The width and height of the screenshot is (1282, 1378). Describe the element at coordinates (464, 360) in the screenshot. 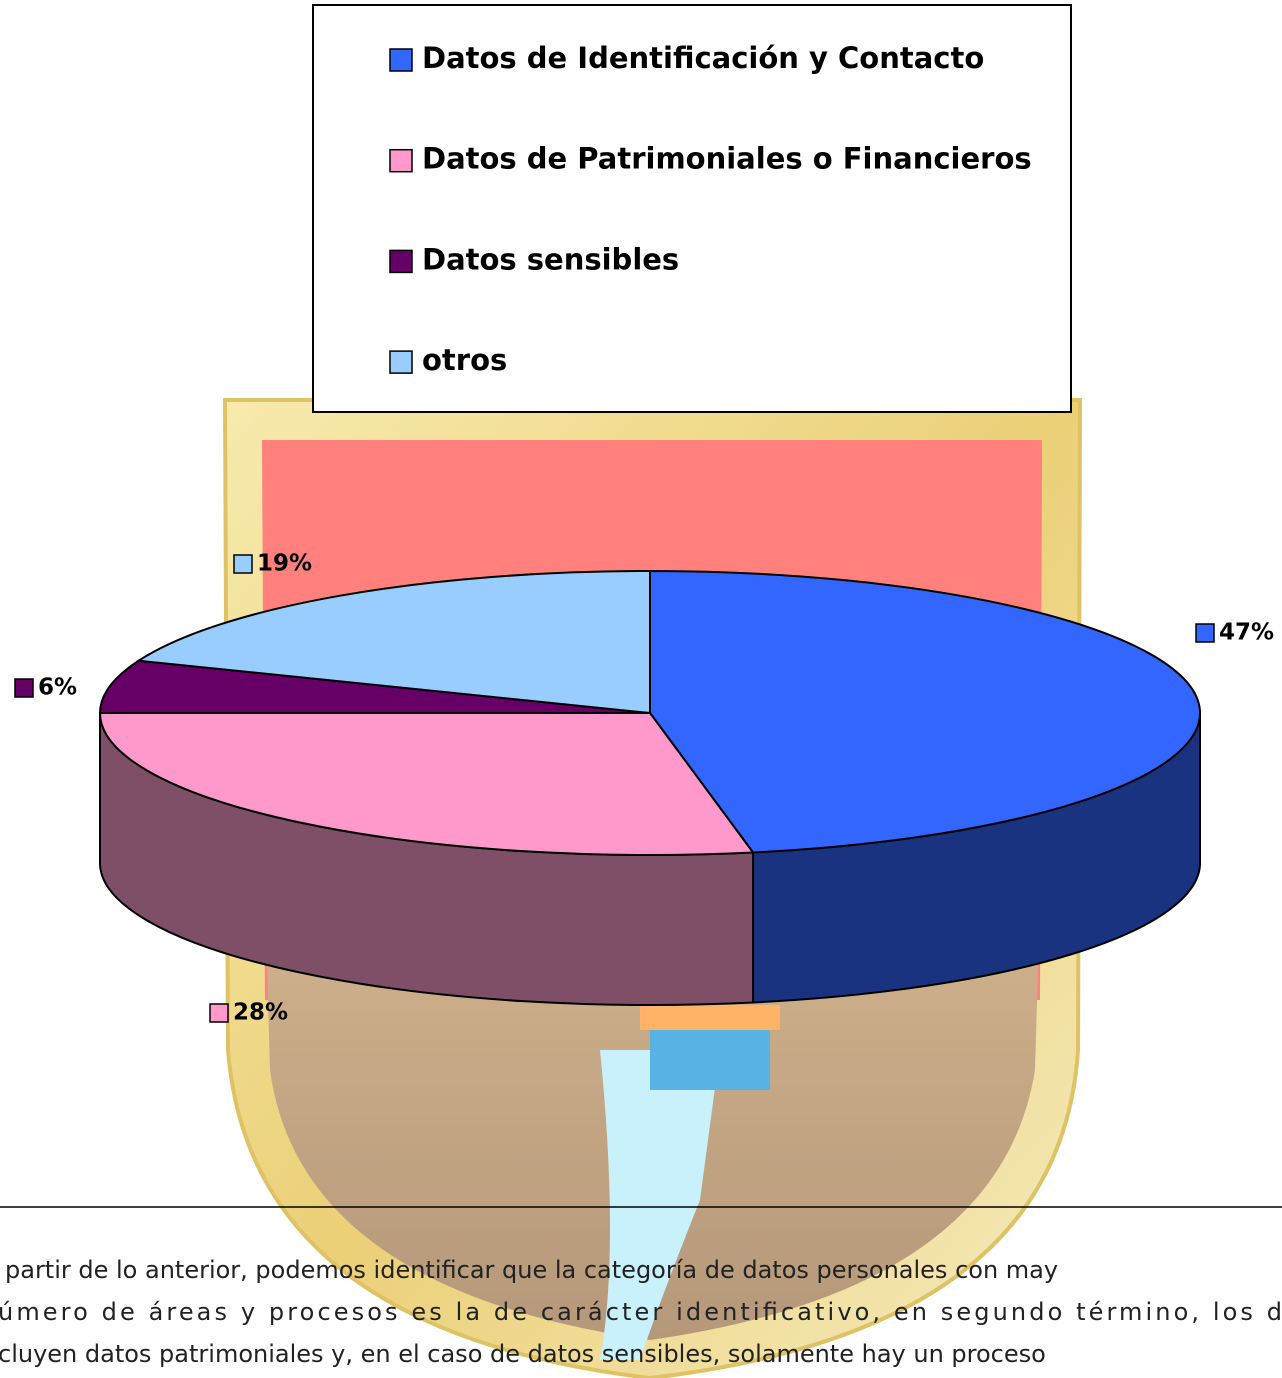

I see `legend-label: otros` at that location.